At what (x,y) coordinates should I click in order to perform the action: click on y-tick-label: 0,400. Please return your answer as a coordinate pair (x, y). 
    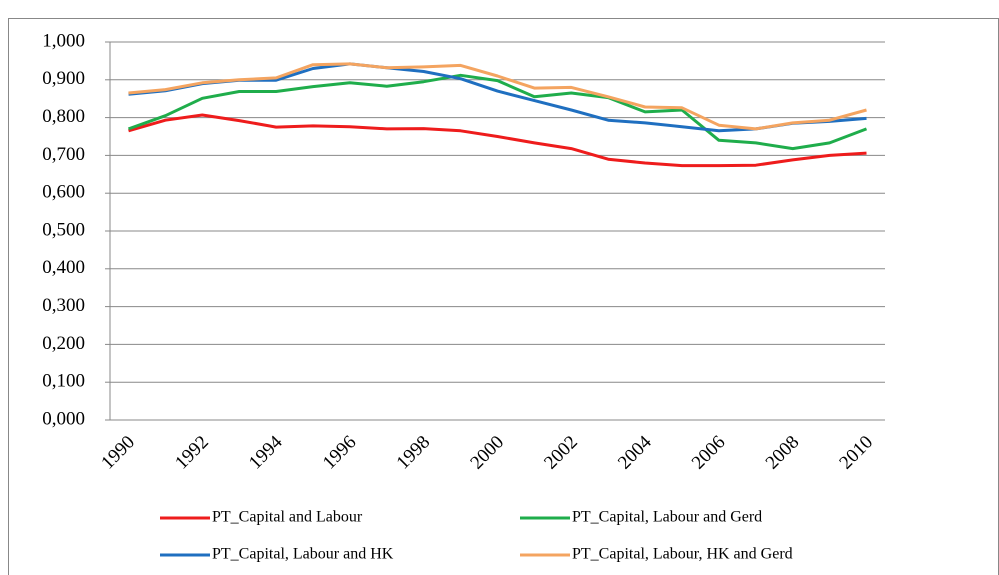
    Looking at the image, I should click on (63, 267).